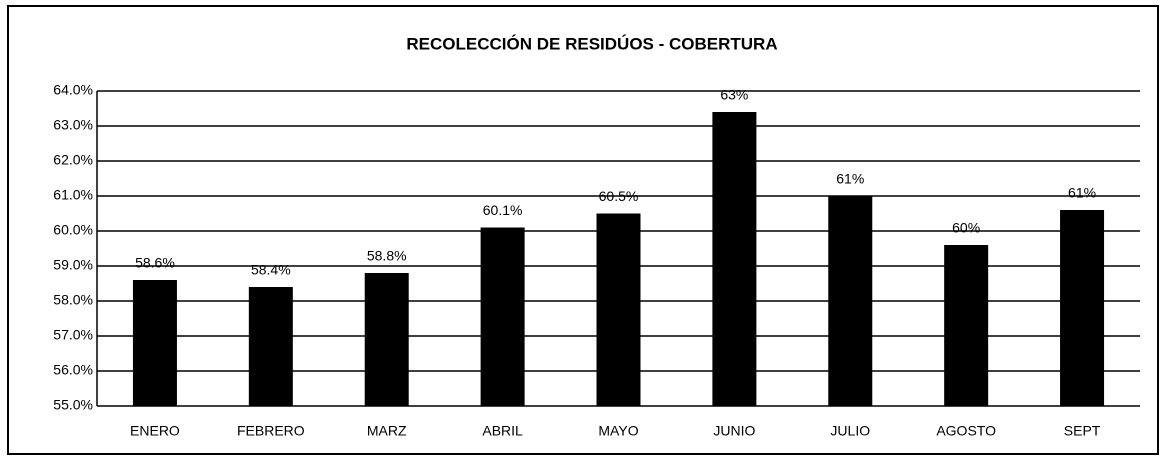 This screenshot has width=1164, height=457. Describe the element at coordinates (387, 431) in the screenshot. I see `x-tick-label: MARZ` at that location.